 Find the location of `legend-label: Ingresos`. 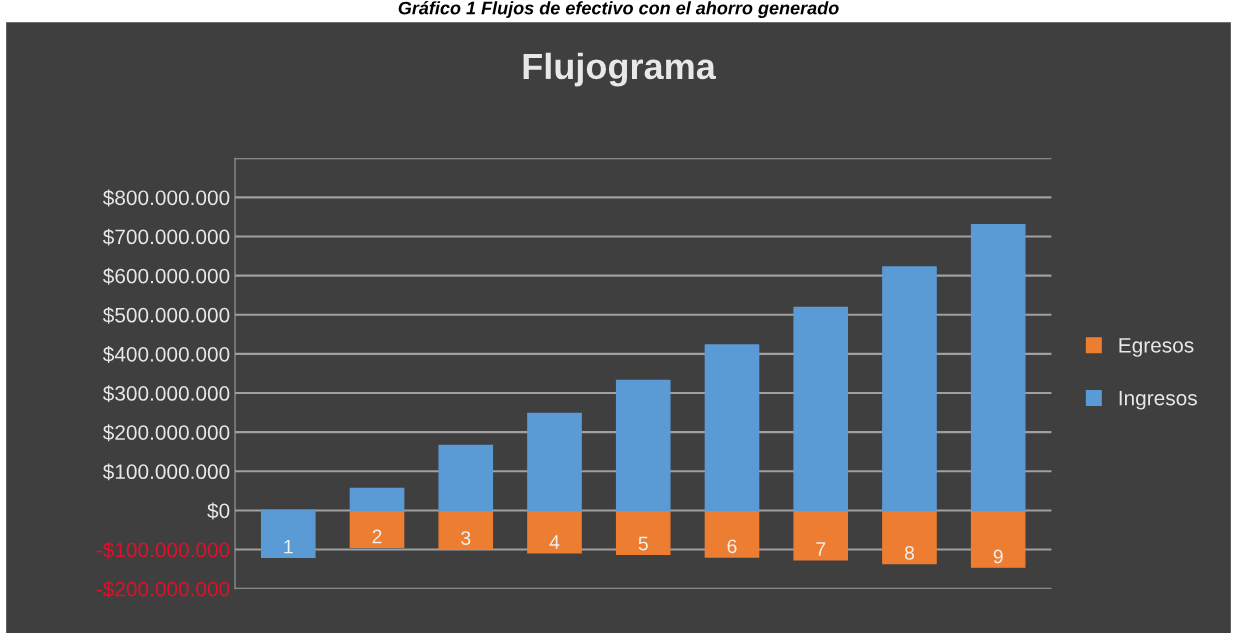

legend-label: Ingresos is located at coordinates (1158, 400).